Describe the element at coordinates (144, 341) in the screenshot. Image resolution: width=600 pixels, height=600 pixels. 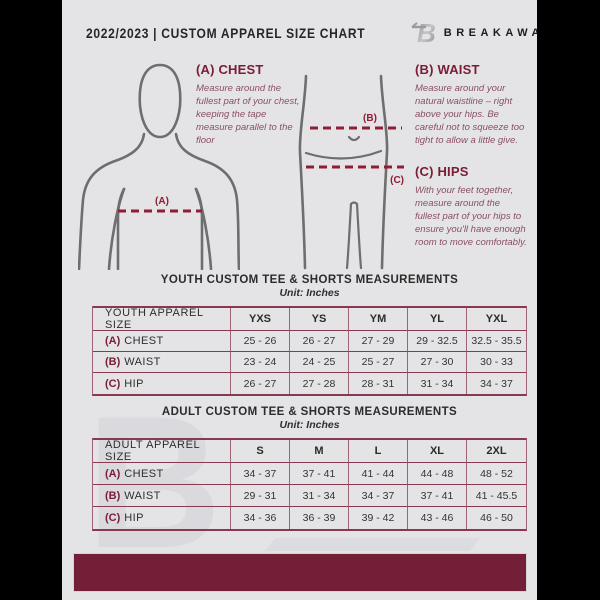
I see `row-word: CHEST` at that location.